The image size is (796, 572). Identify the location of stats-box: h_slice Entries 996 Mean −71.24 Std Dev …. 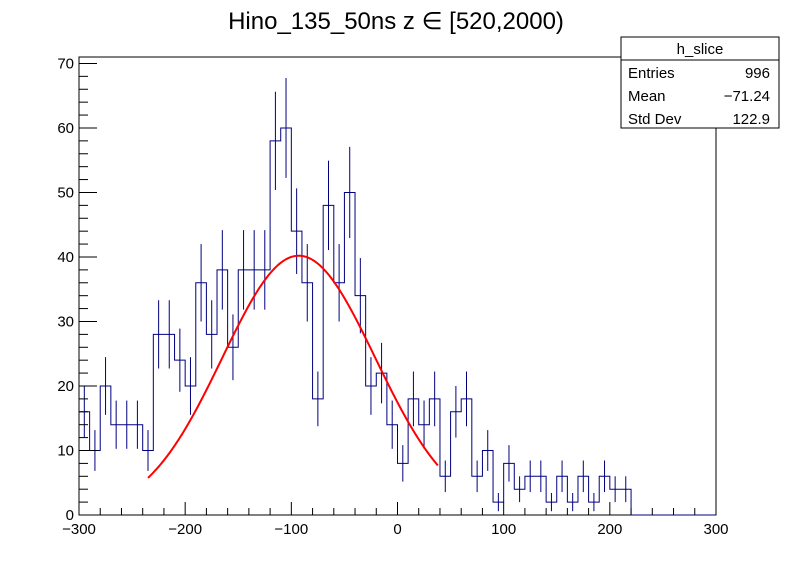
(700, 82).